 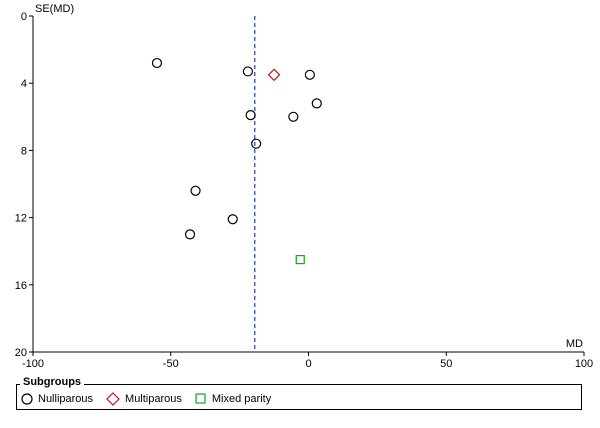 What do you see at coordinates (24, 151) in the screenshot?
I see `y-tick-label: 8` at bounding box center [24, 151].